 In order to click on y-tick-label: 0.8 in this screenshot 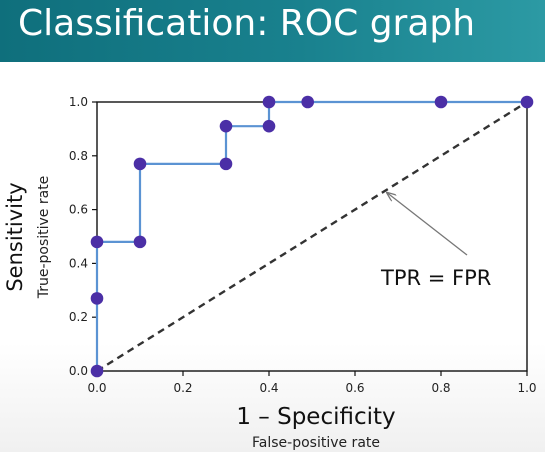, I will do `click(78, 156)`.